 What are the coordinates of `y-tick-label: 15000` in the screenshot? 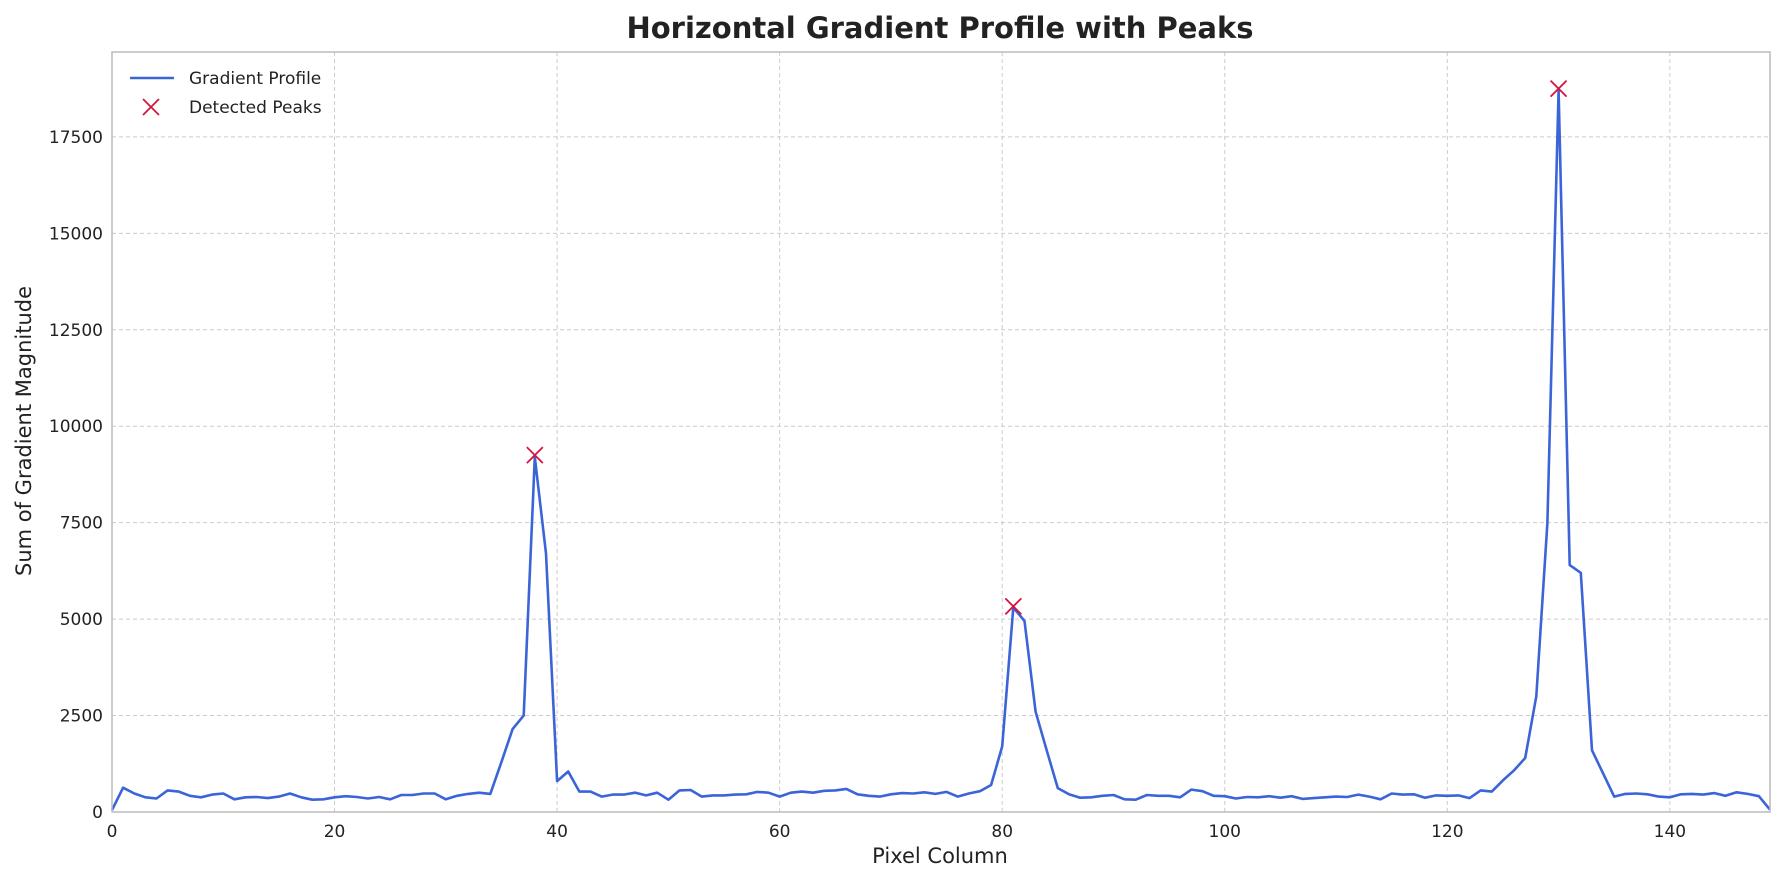 It's located at (76, 234).